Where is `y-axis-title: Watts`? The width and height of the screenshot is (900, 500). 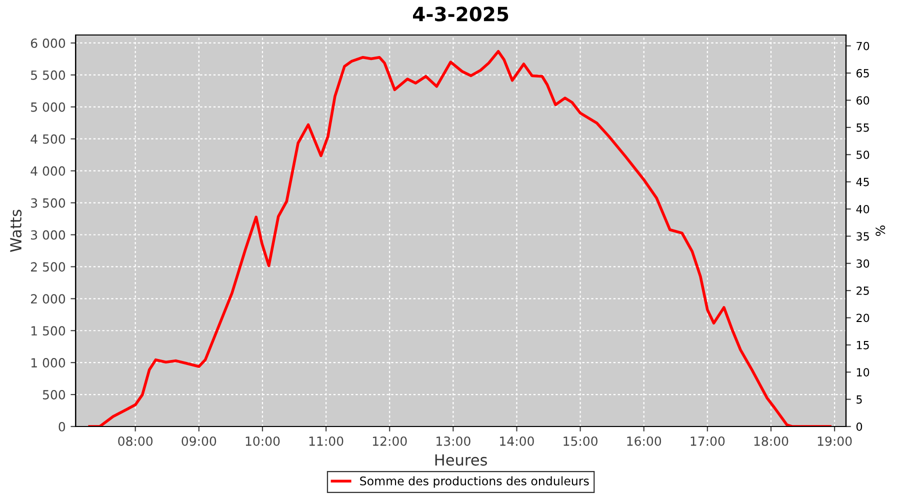 y-axis-title: Watts is located at coordinates (16, 231).